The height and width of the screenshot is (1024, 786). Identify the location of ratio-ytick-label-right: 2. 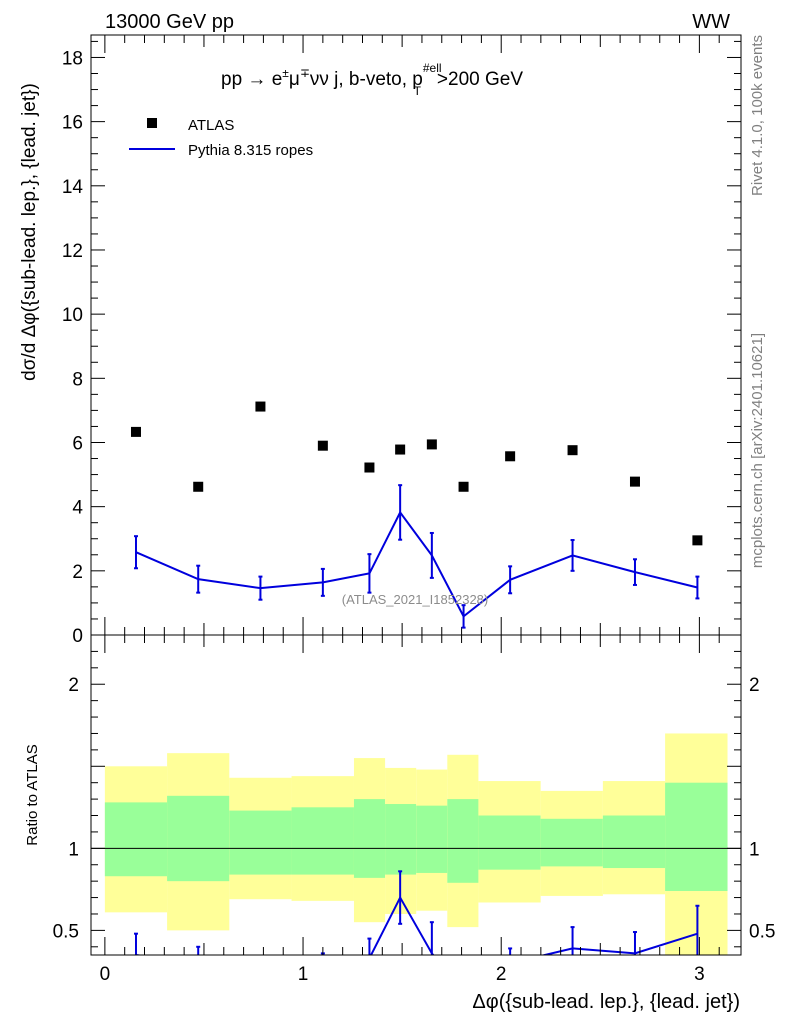
(754, 685).